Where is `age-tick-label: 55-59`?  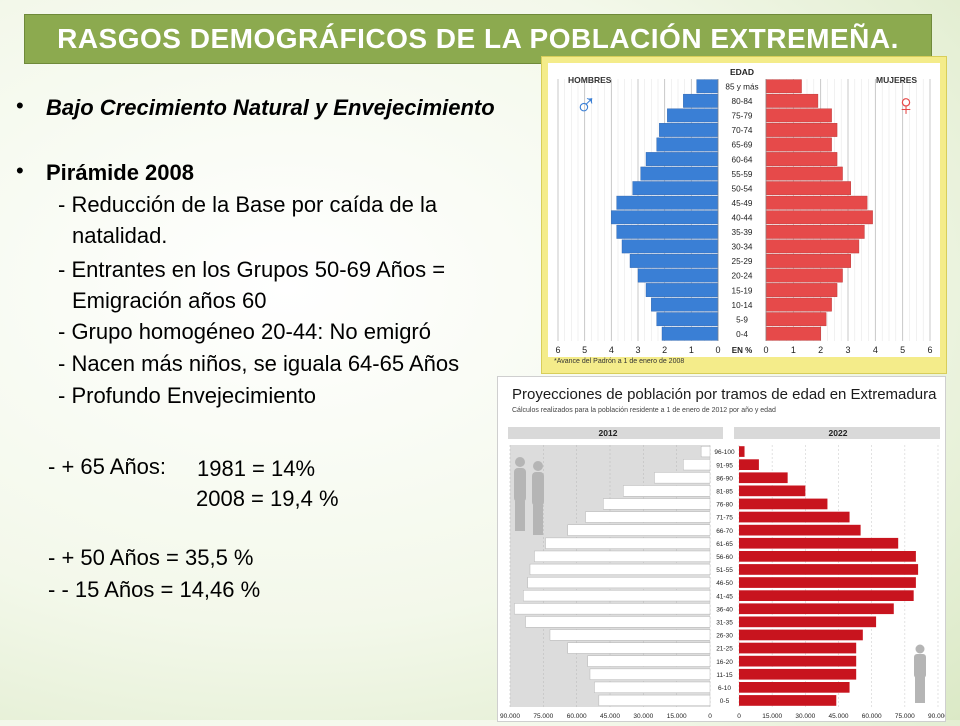
age-tick-label: 55-59 is located at coordinates (742, 174).